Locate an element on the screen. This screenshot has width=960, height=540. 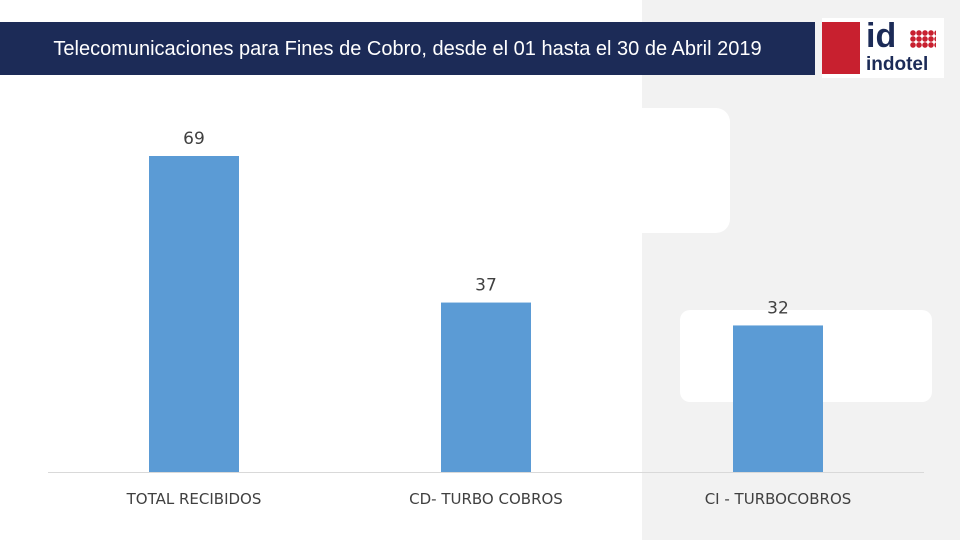
data-label: 69 is located at coordinates (194, 139).